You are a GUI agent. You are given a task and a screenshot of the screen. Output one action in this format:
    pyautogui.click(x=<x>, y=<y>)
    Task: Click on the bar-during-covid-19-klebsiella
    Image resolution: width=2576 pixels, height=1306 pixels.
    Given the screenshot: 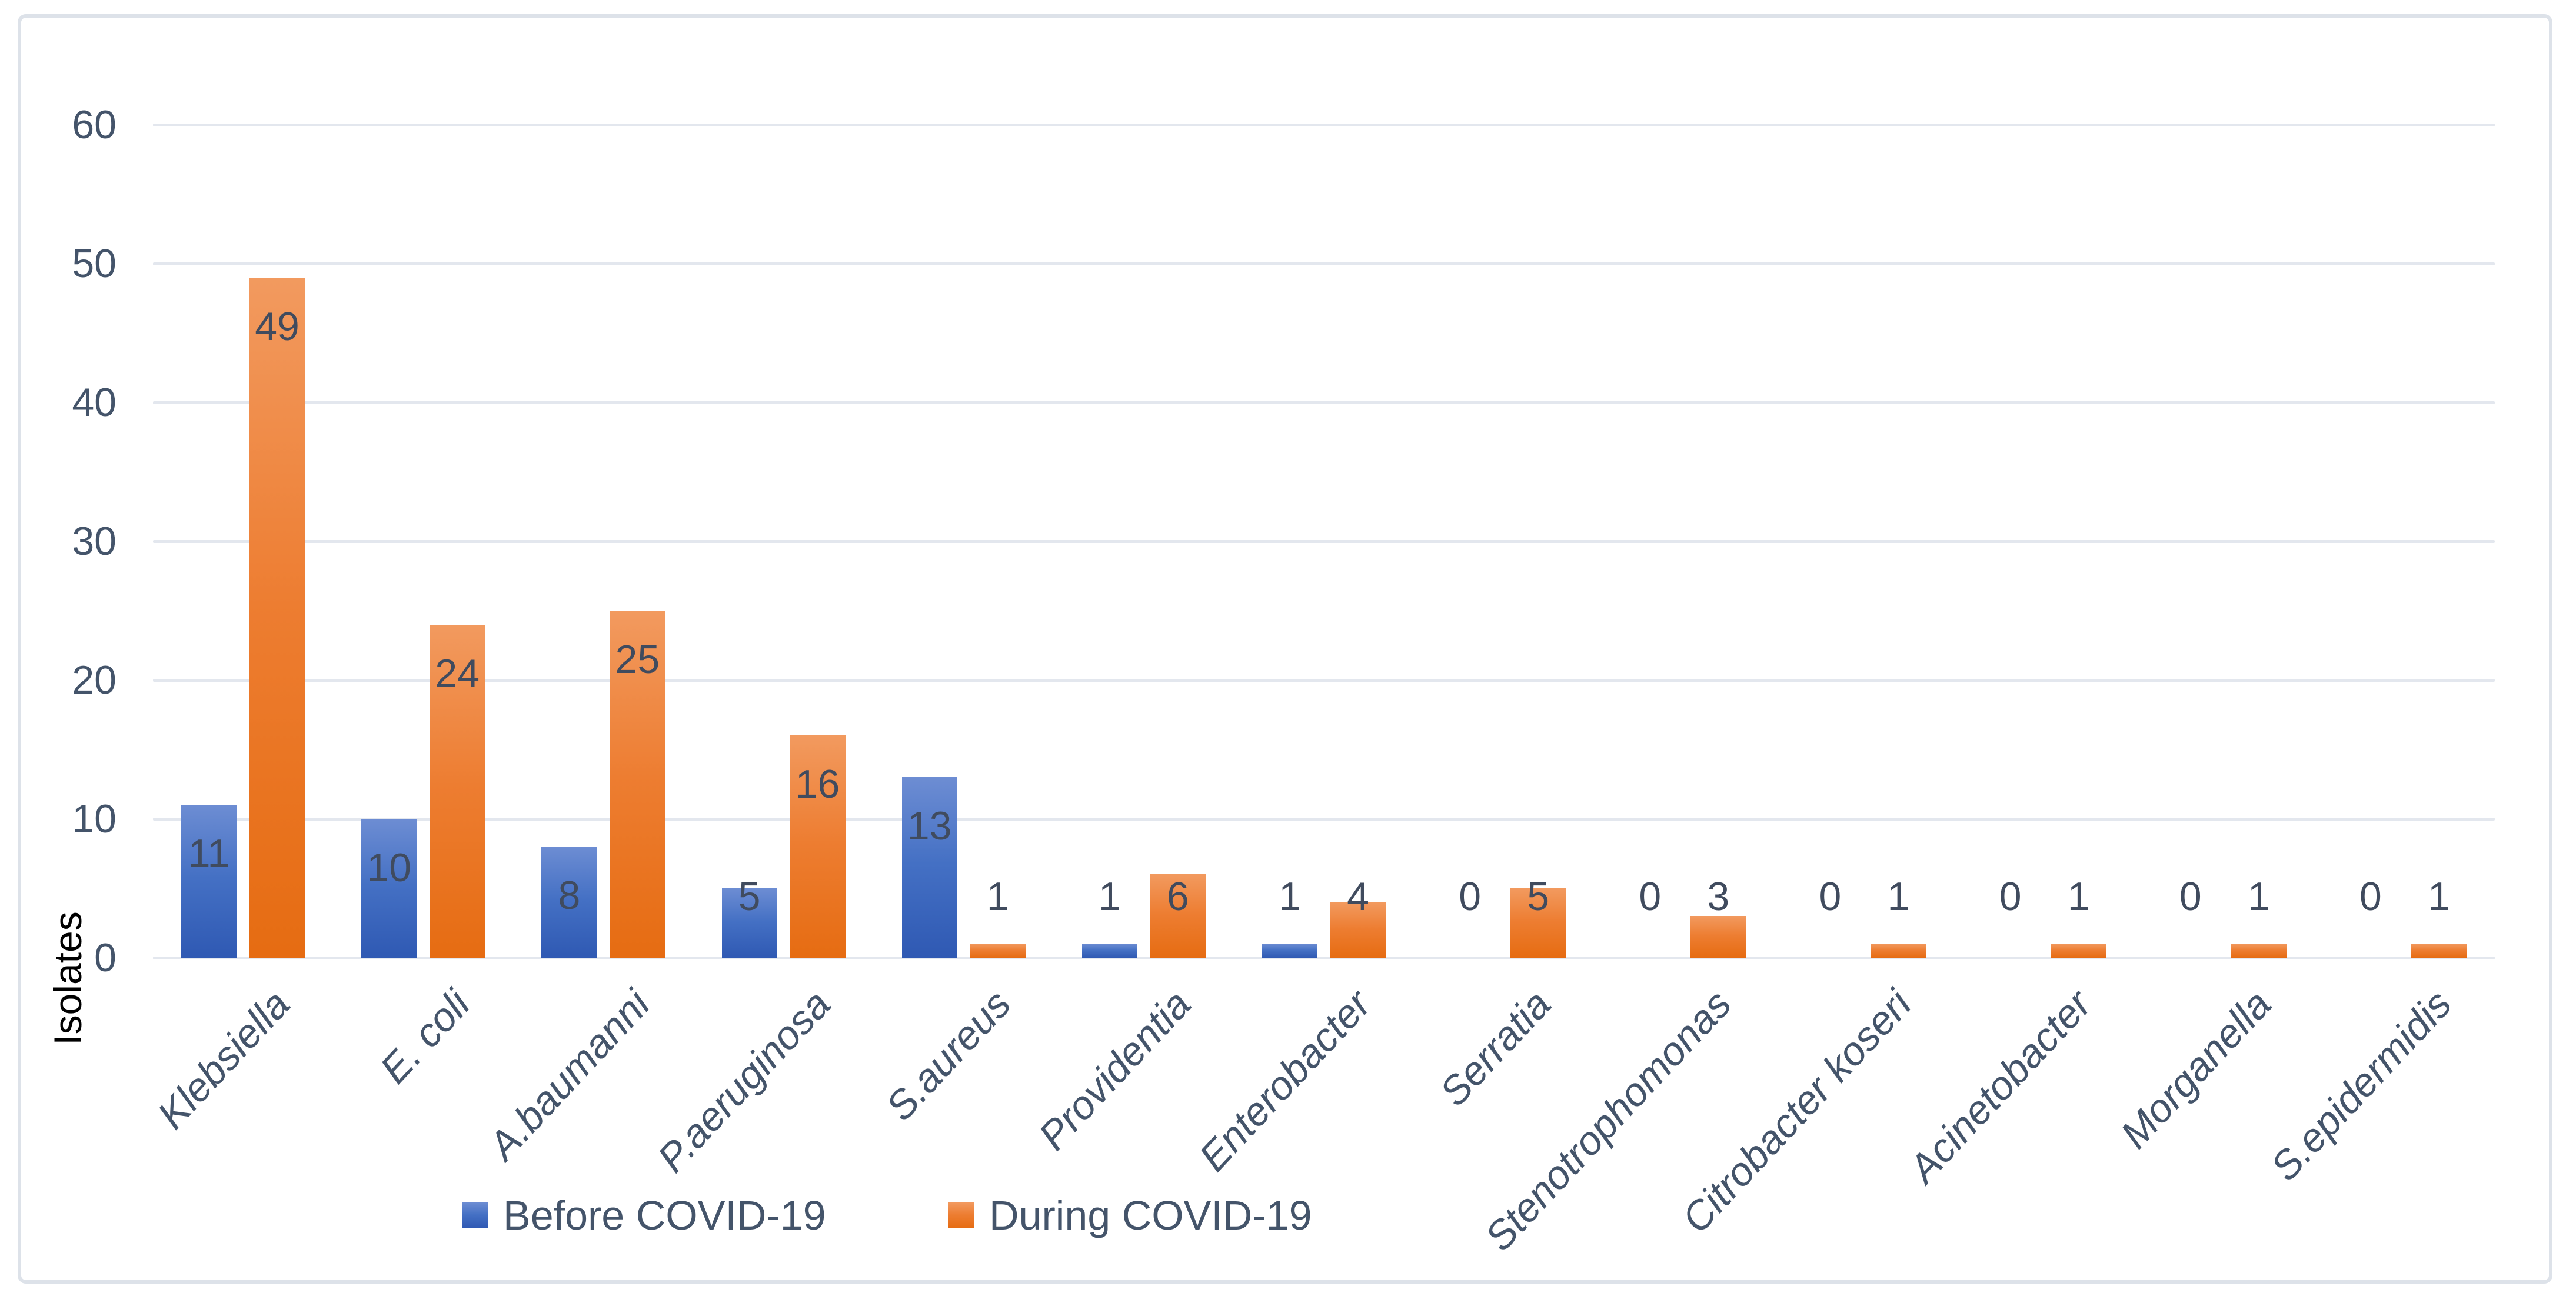 What is the action you would take?
    pyautogui.click(x=277, y=617)
    